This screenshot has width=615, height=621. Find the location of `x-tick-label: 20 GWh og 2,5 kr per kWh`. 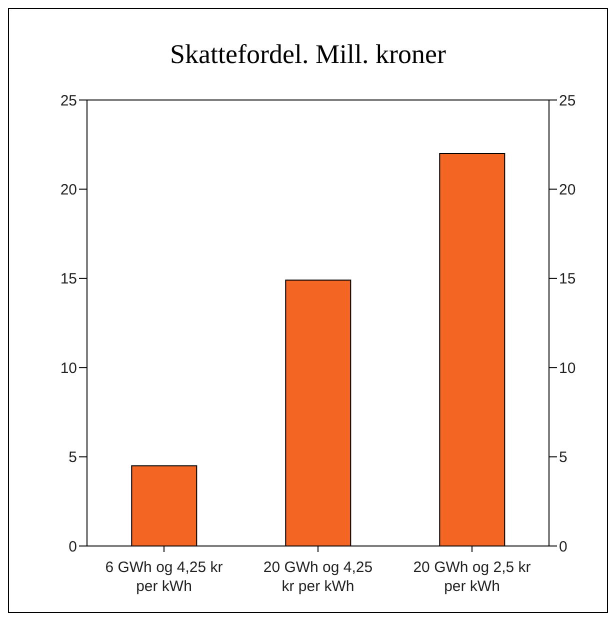

x-tick-label: 20 GWh og 2,5 kr per kWh is located at coordinates (472, 577).